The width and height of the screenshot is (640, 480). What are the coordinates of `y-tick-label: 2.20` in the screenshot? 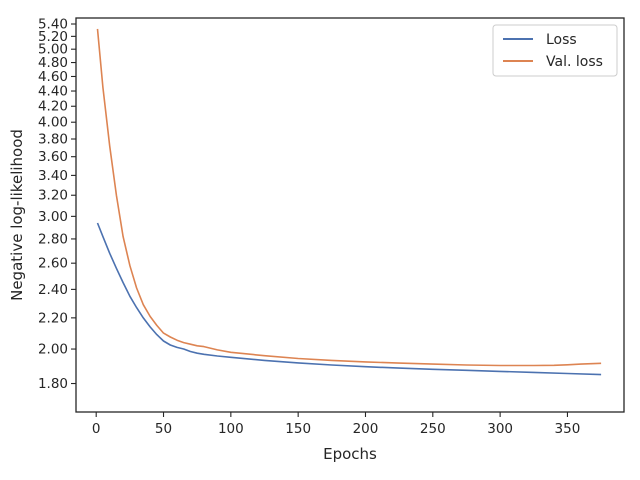 It's located at (53, 318).